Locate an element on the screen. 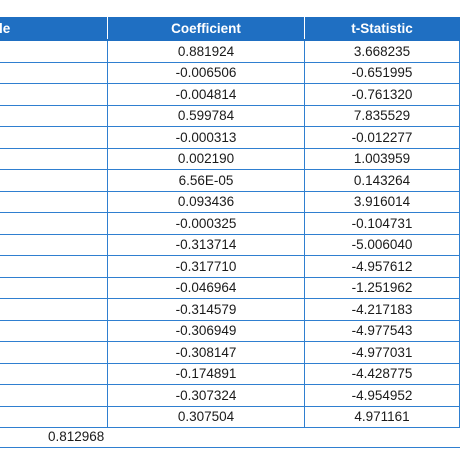 This screenshot has width=474, height=474. table-row: 0.881924 3.668235 is located at coordinates (230, 51).